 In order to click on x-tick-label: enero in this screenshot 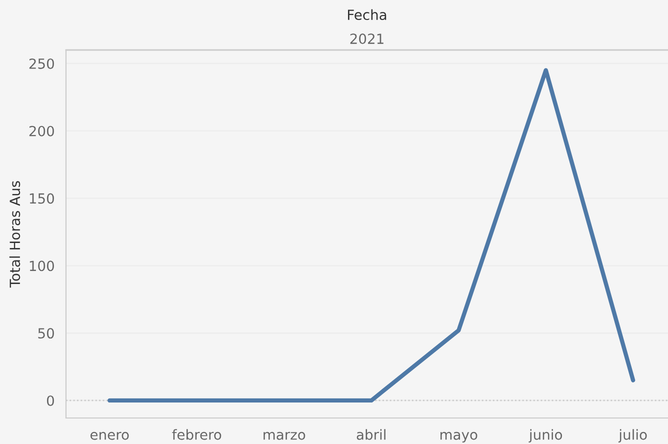, I will do `click(109, 436)`.